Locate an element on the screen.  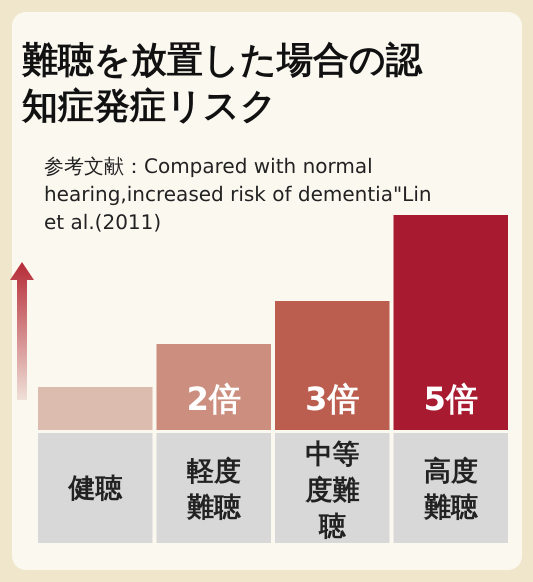
data-label: 2倍 is located at coordinates (213, 399).